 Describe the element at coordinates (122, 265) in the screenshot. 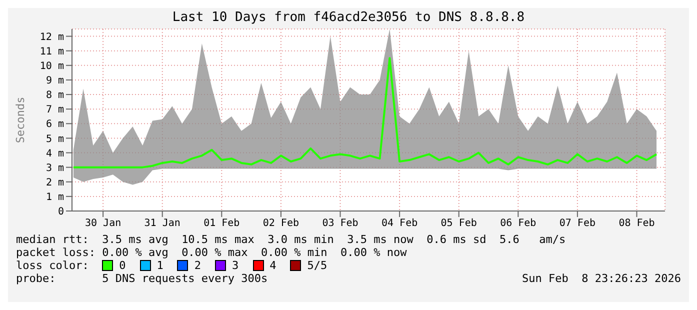

I see `legend-label: 0` at that location.